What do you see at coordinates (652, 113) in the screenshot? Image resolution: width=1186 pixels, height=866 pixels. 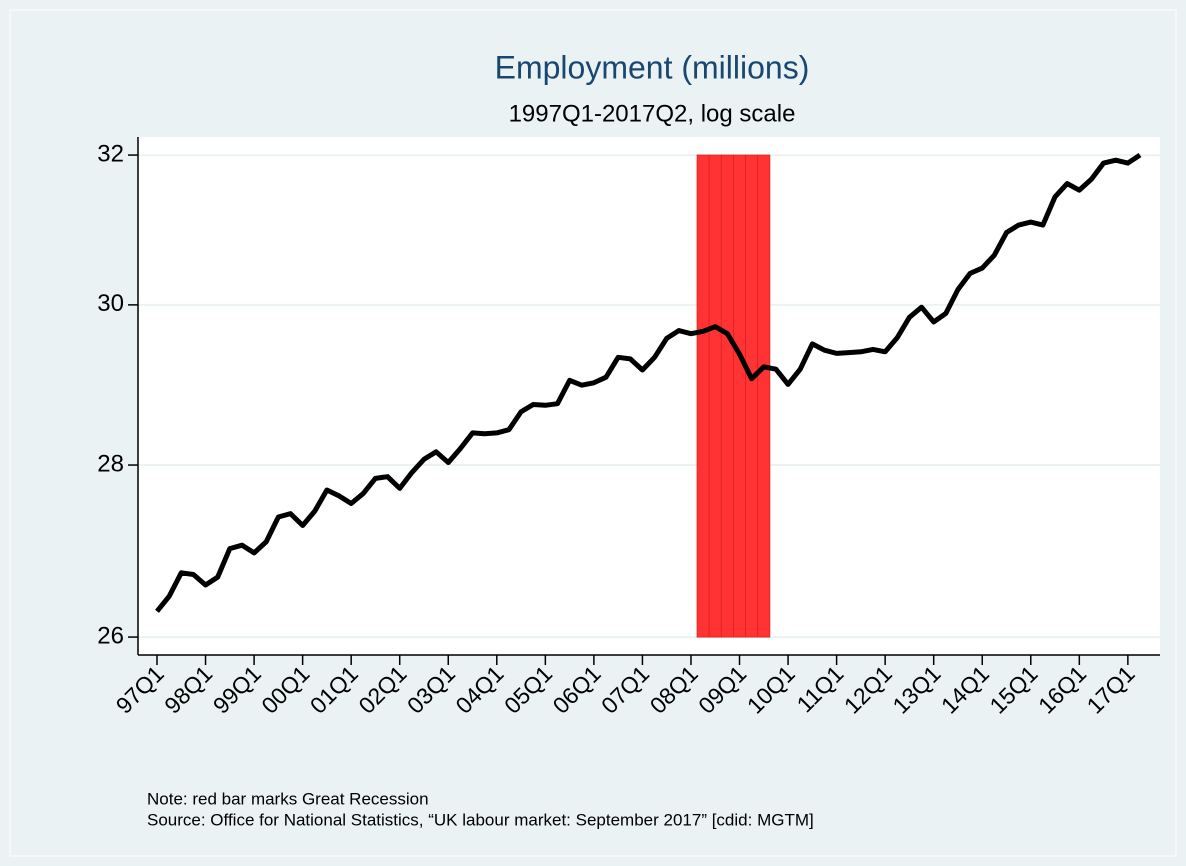 I see `chart-subtitle: 1997Q1-2017Q2, log scale` at bounding box center [652, 113].